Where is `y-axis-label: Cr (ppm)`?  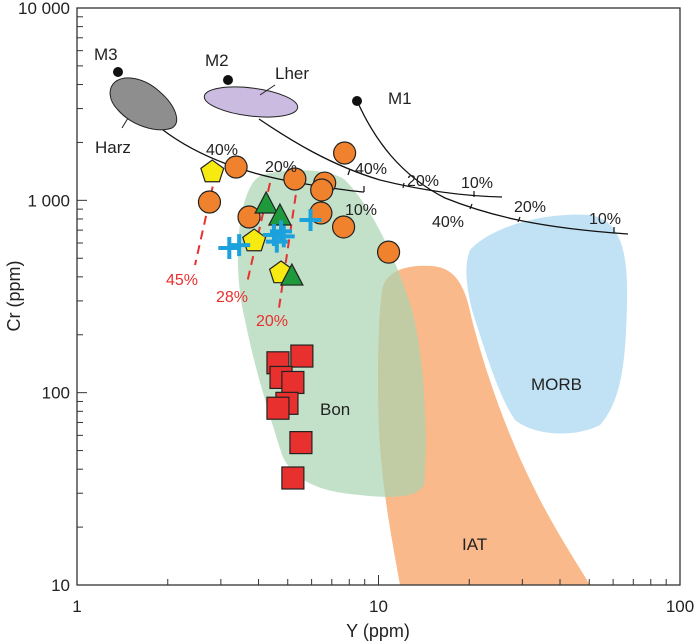
y-axis-label: Cr (ppm) is located at coordinates (14, 296).